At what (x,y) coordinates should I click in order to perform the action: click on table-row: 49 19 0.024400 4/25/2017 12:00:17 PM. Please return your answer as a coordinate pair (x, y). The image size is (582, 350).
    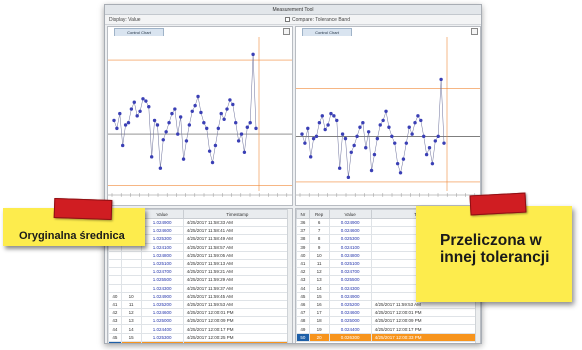
    Looking at the image, I should click on (388, 329).